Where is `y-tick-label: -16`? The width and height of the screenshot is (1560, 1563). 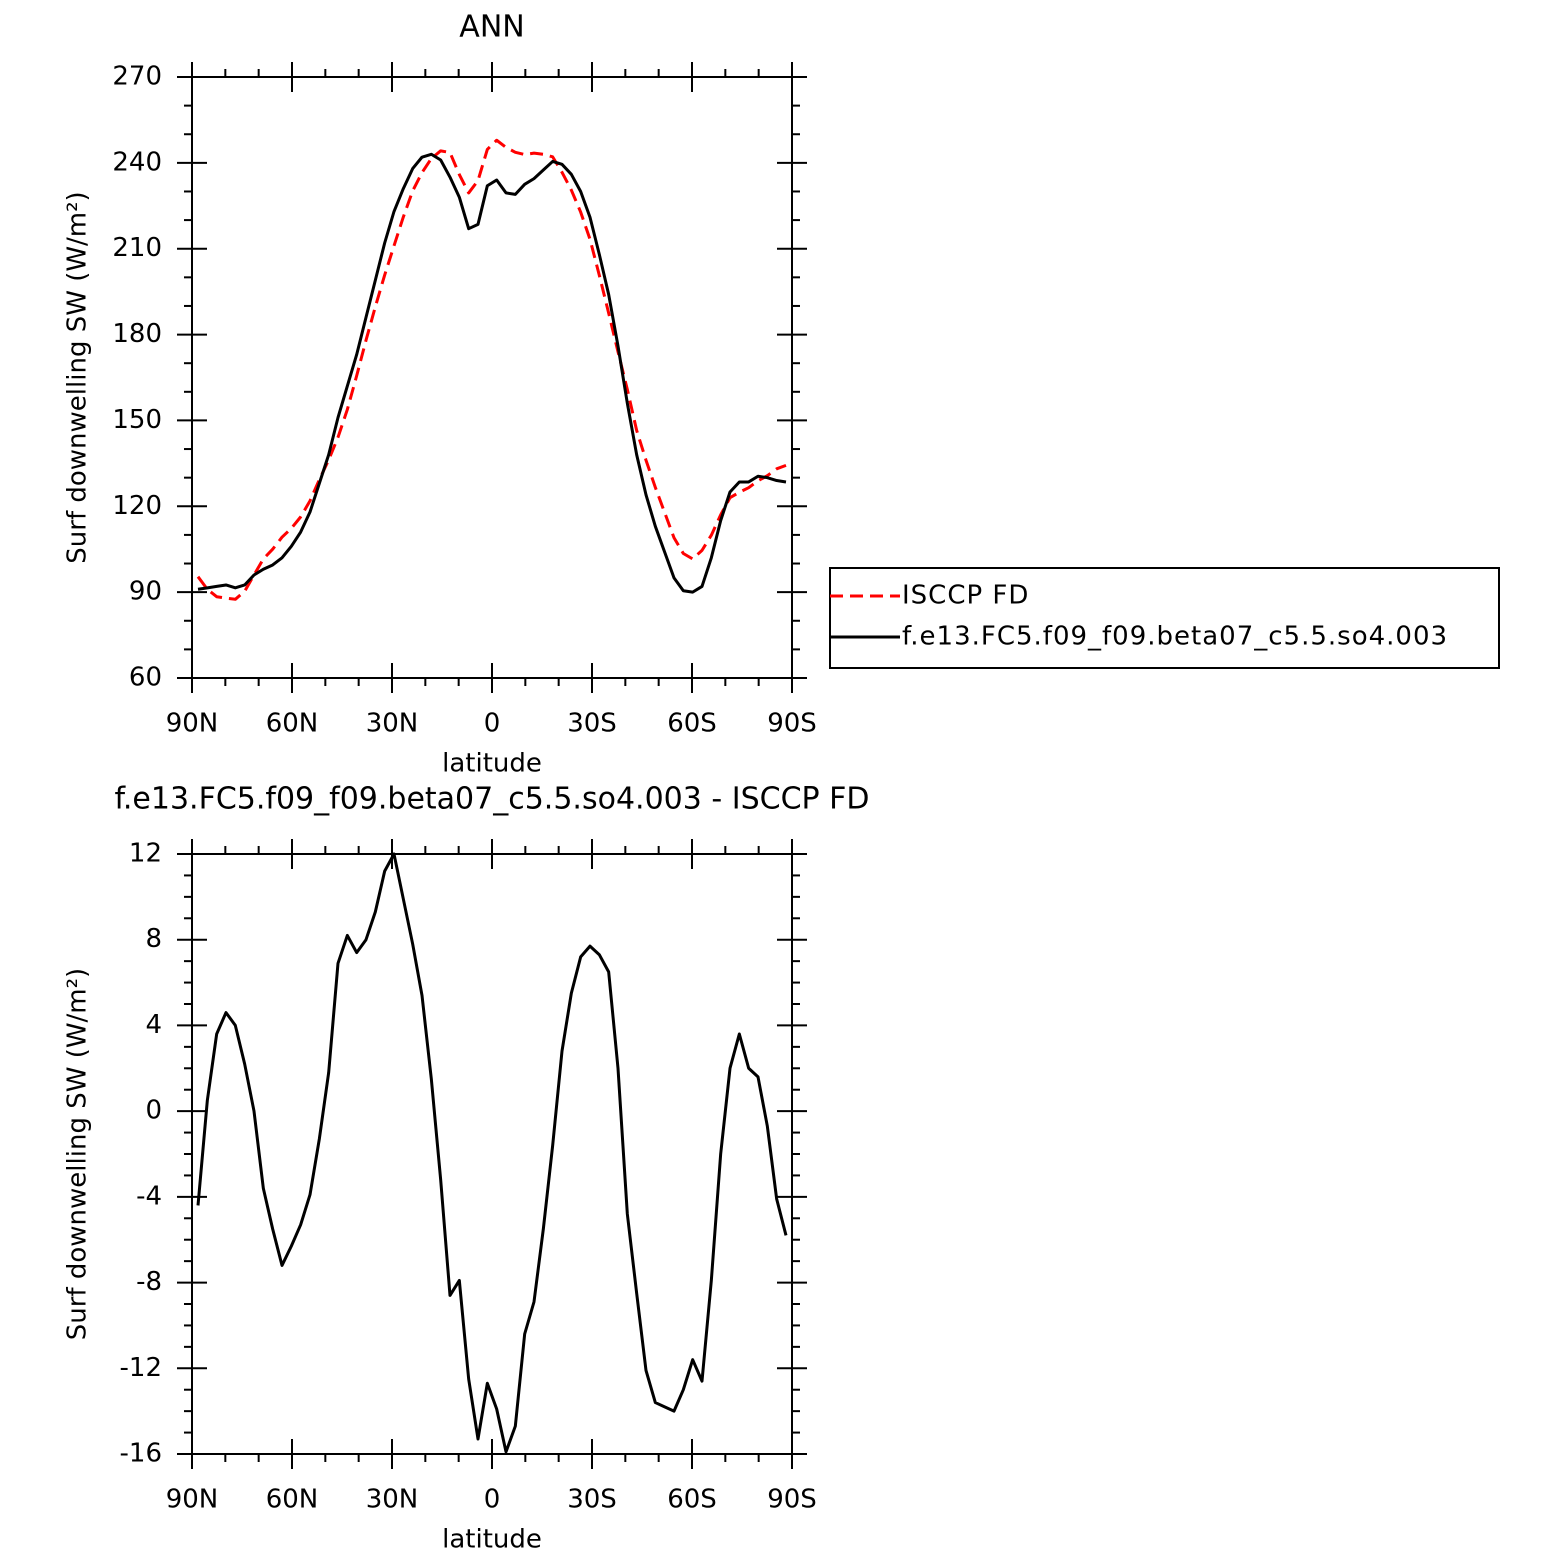
y-tick-label: -16 is located at coordinates (141, 1454).